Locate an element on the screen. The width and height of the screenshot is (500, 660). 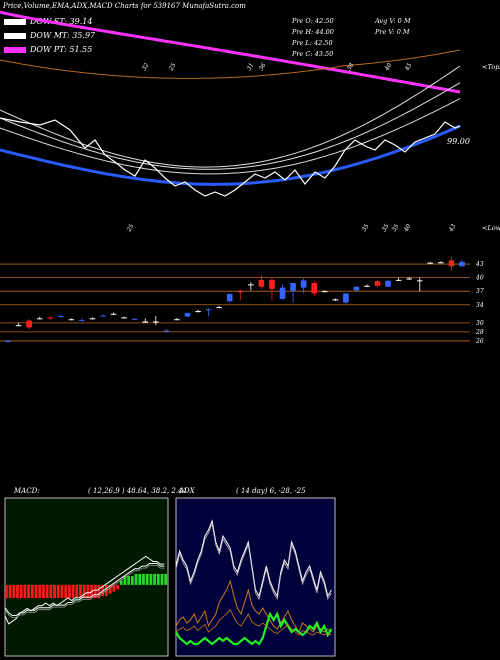
macd-values-text: ( 12,26,9 ) 48.64, 38.2, 2.44 is located at coordinates (137, 491).